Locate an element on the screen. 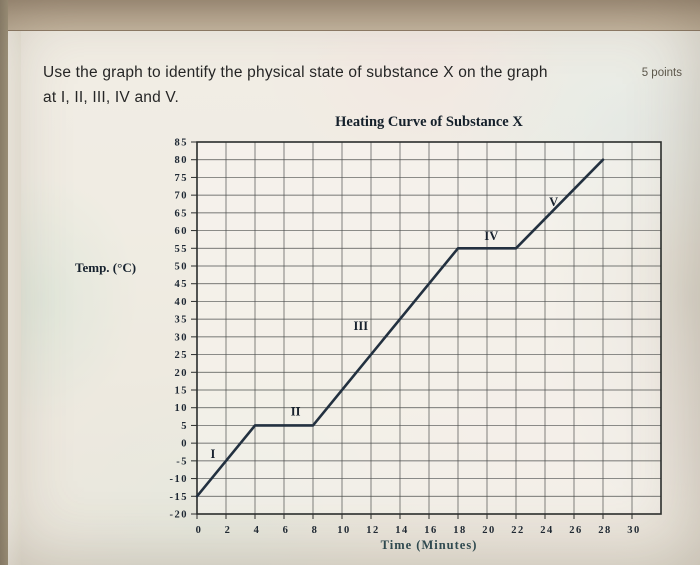  y-tick-label: 70 is located at coordinates (182, 196).